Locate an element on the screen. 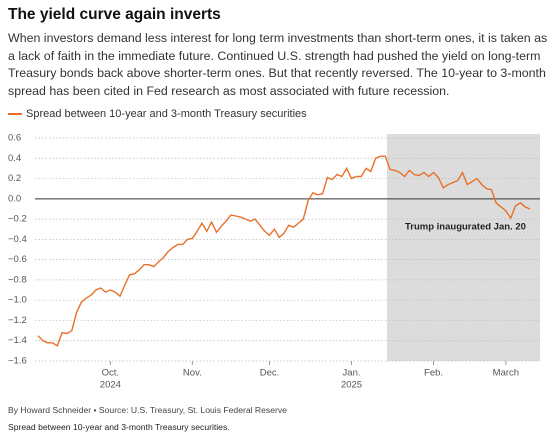 The image size is (554, 445). x-tick-label: Oct. is located at coordinates (110, 373).